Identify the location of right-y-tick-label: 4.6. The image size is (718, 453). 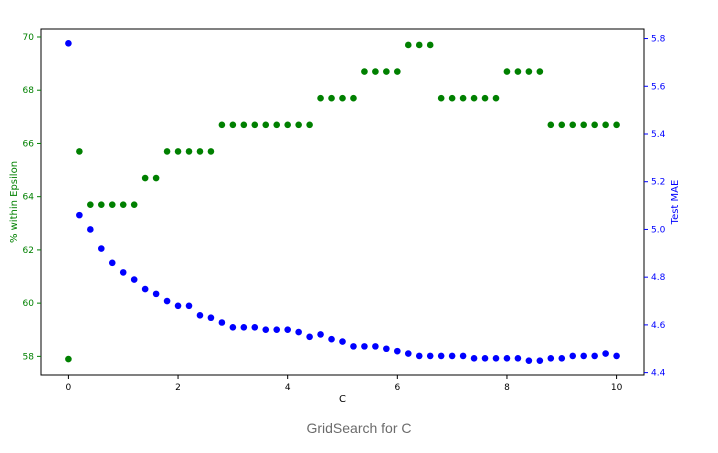
(658, 326).